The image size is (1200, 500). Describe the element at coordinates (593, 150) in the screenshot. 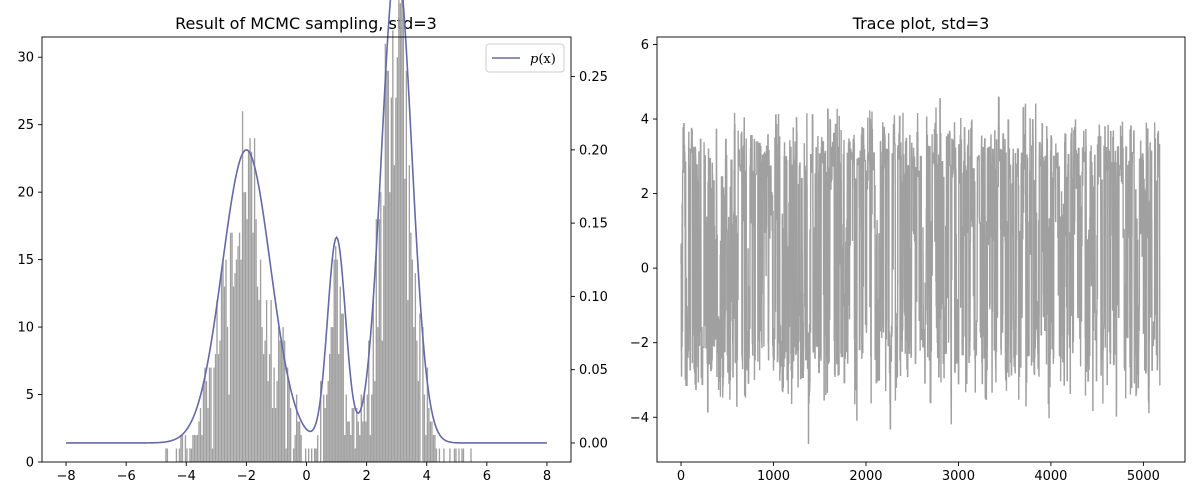

I see `secondary-y-tick-label: 0.20` at that location.